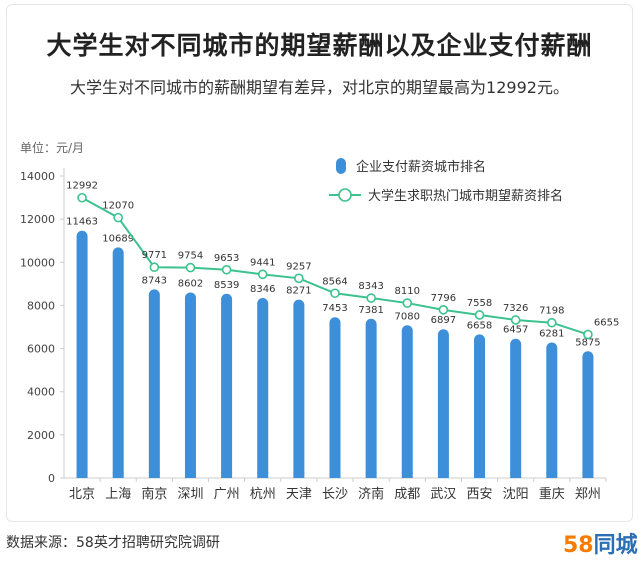 The height and width of the screenshot is (563, 639). What do you see at coordinates (606, 322) in the screenshot?
I see `line-value-label: 6655` at bounding box center [606, 322].